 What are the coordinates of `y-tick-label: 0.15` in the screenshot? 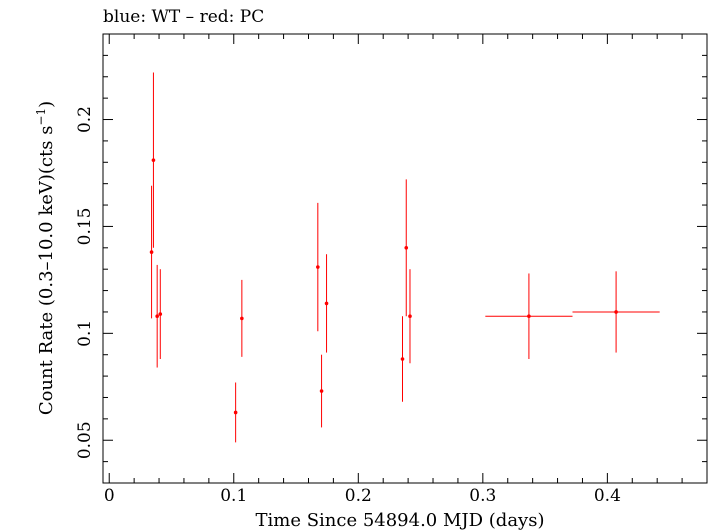 It's located at (85, 226).